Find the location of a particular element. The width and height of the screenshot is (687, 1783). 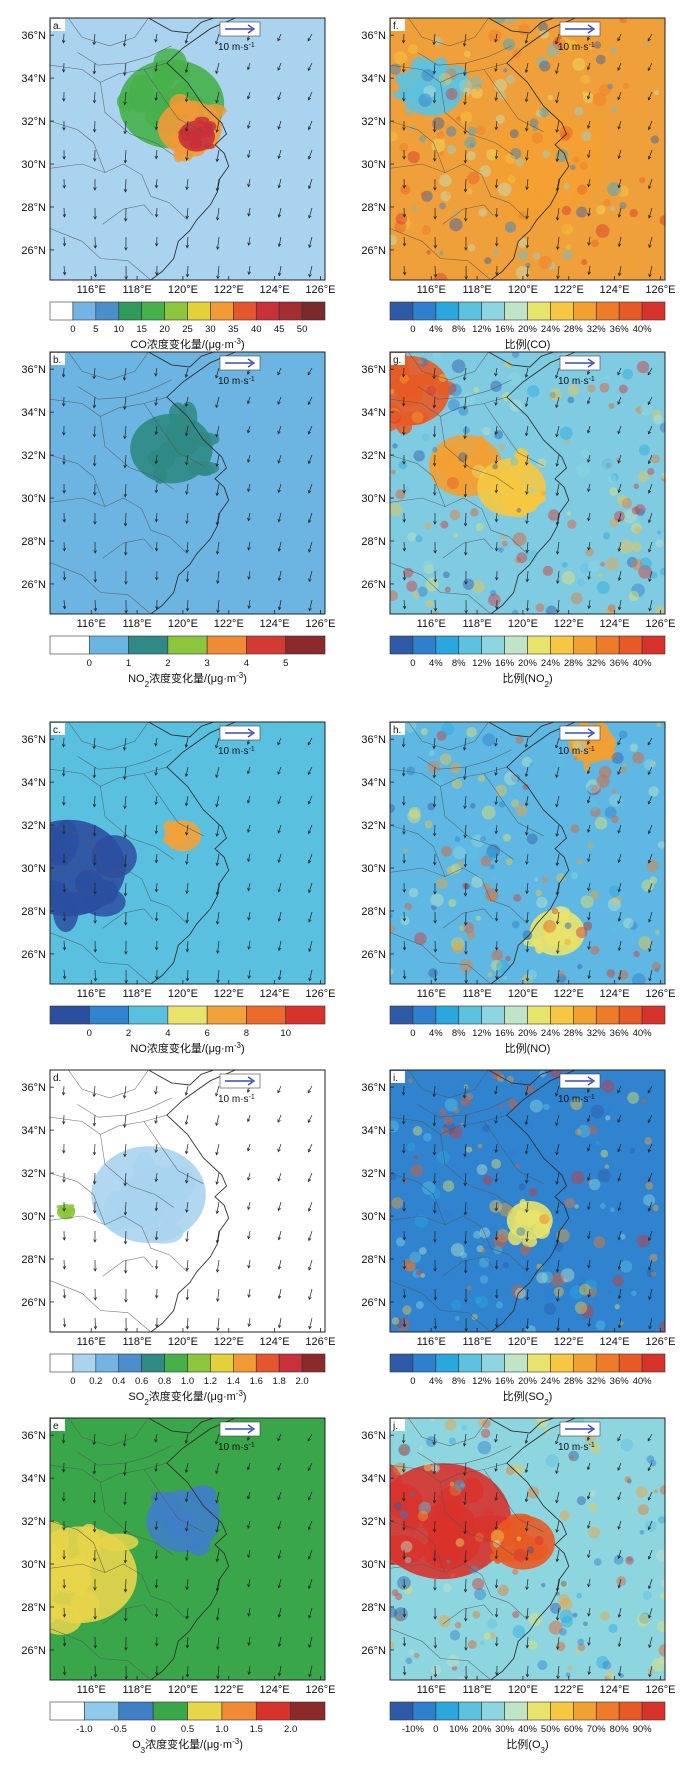

coastline is located at coordinates (532, 1201).